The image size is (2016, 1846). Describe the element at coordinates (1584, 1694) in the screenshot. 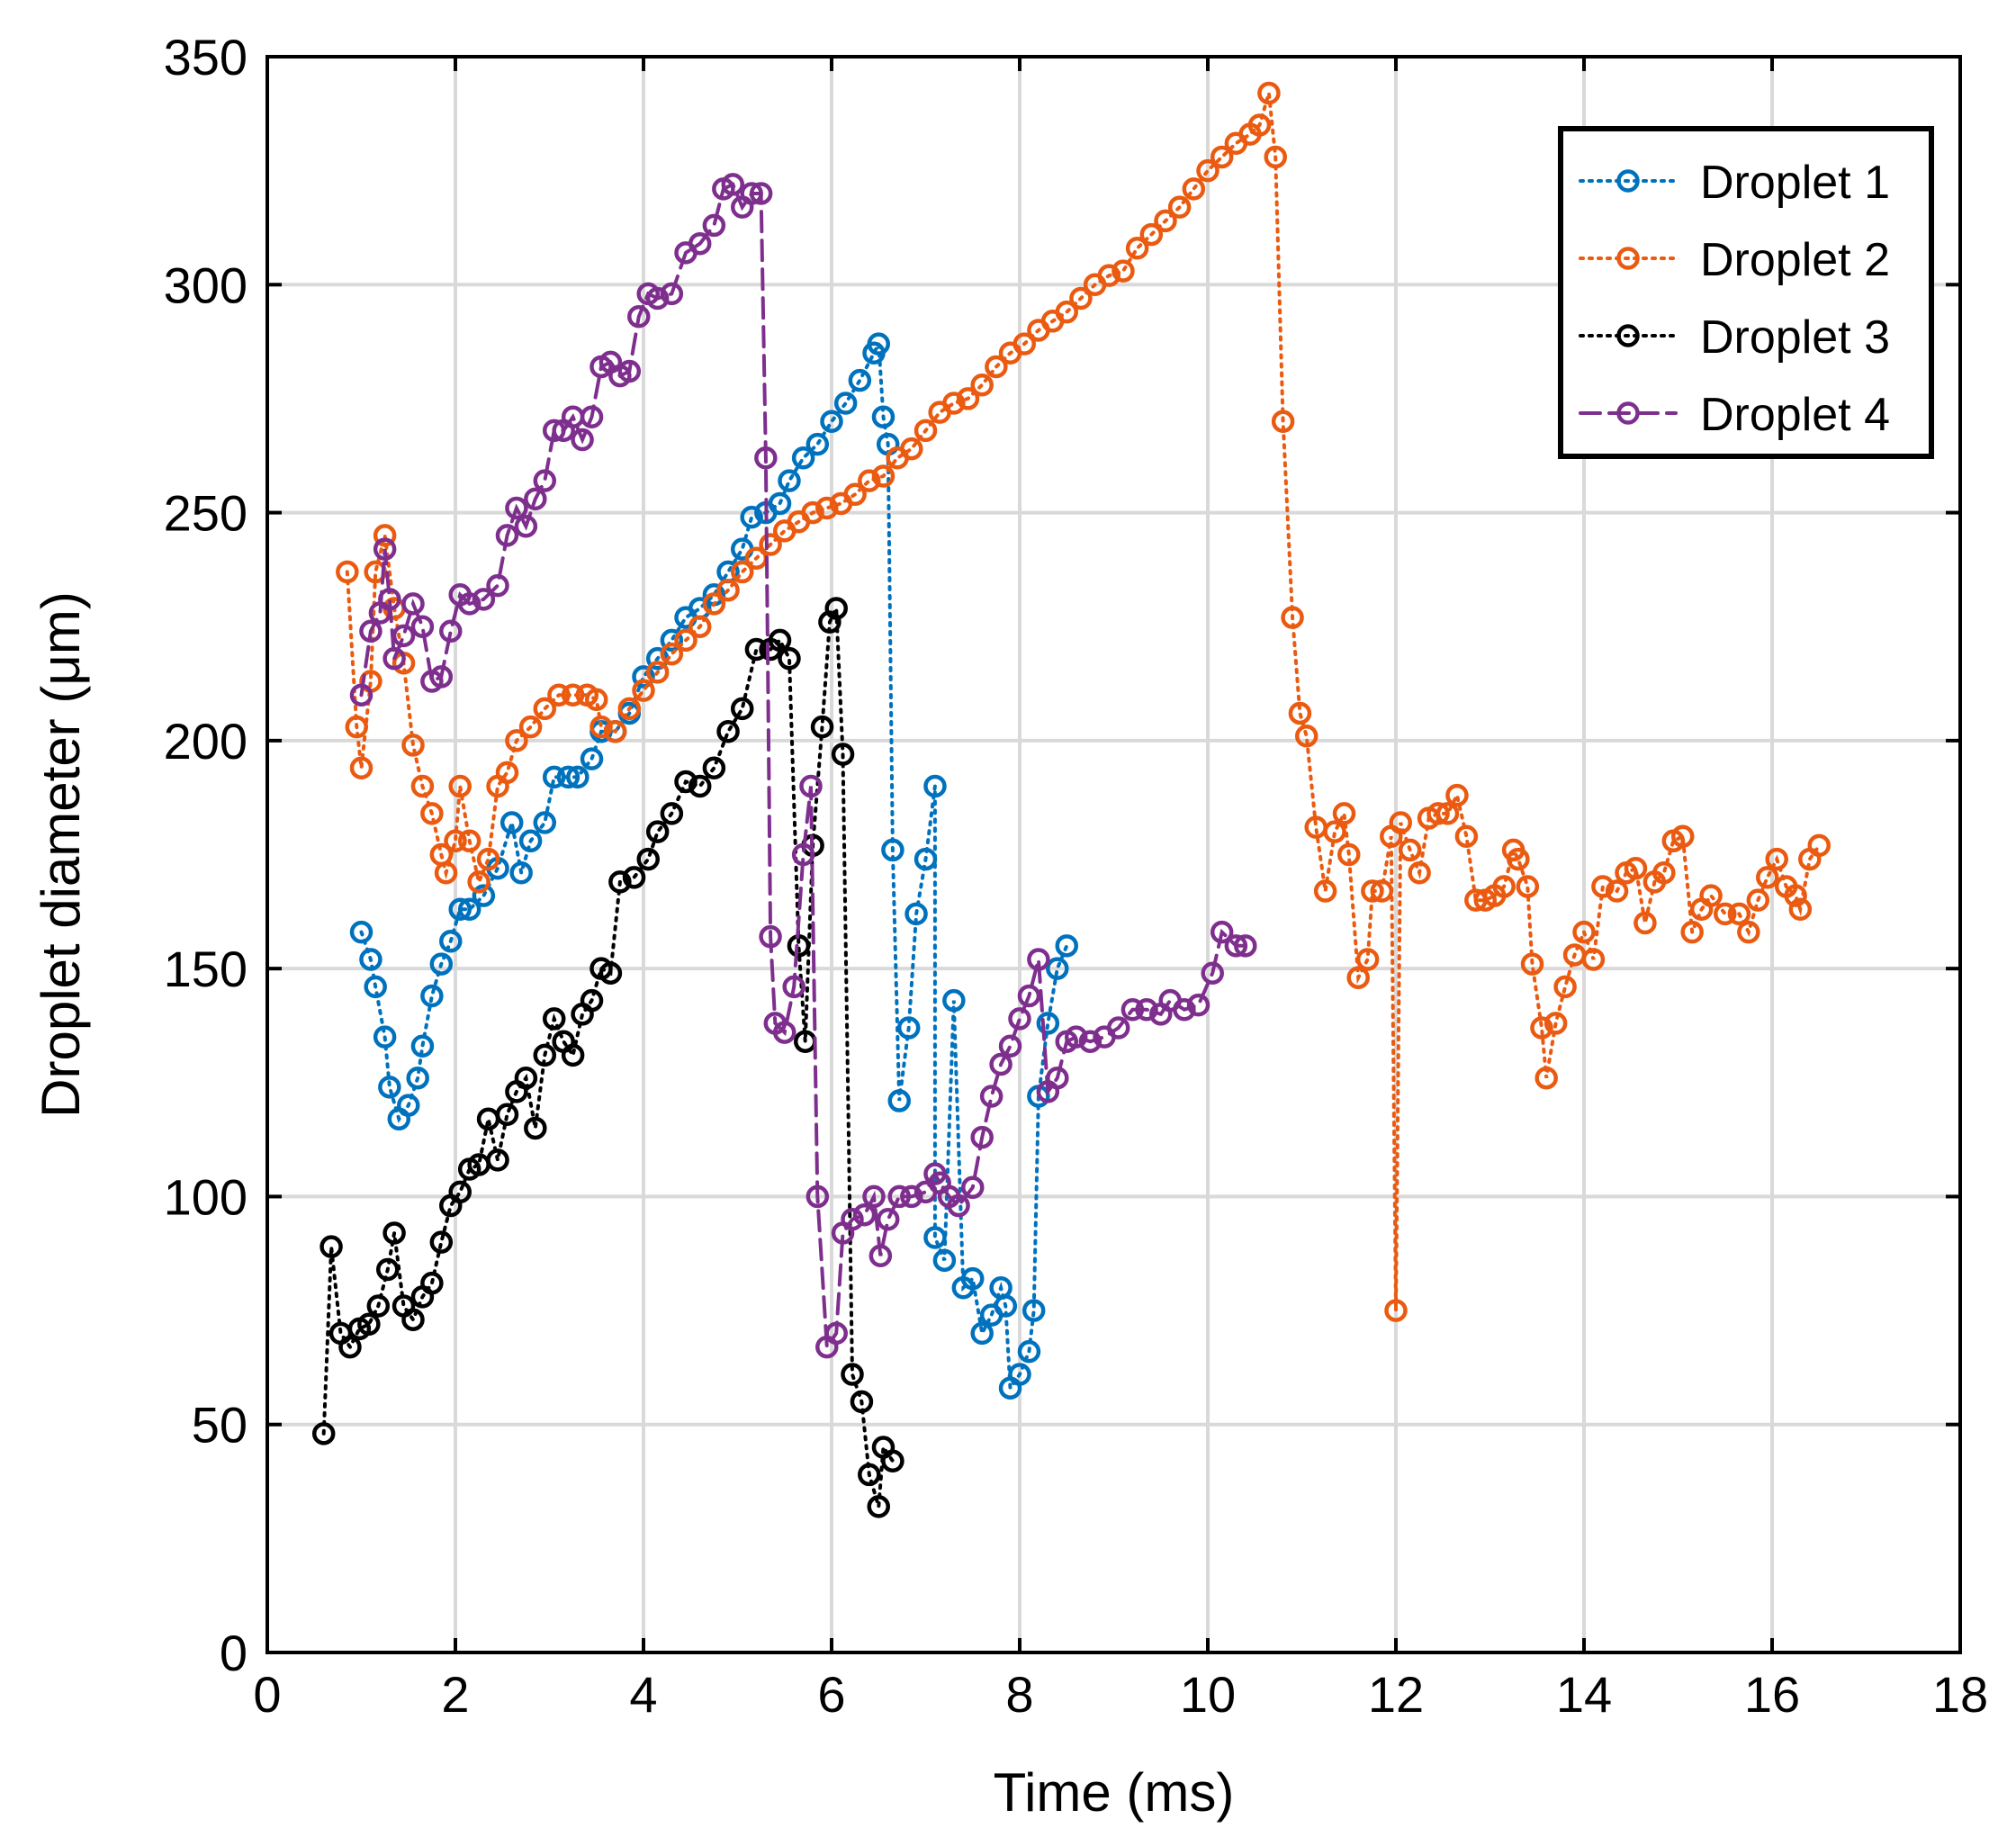

I see `x-tick-label: 14` at that location.